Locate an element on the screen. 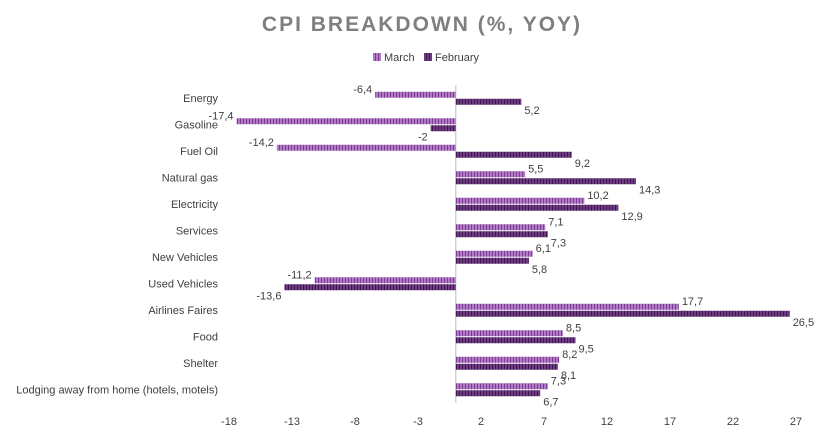  data-label: 8,2 is located at coordinates (569, 355).